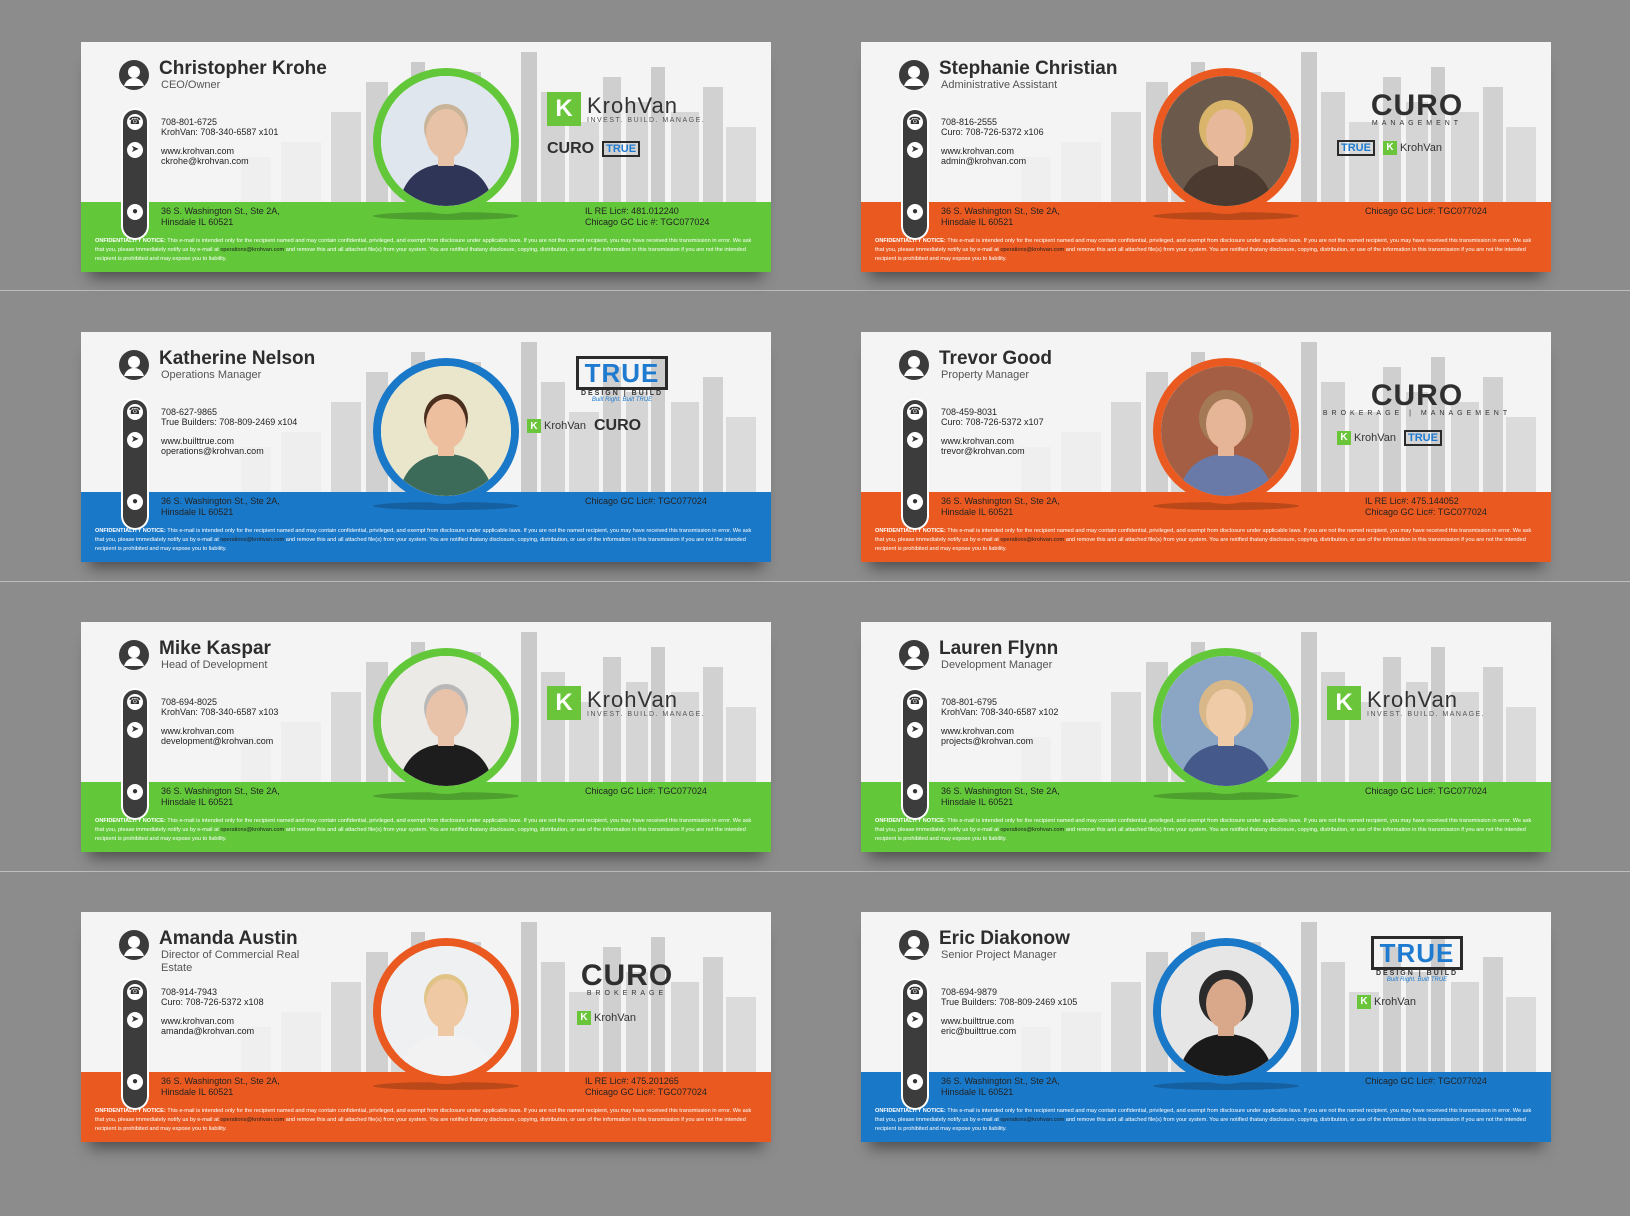  I want to click on phone-mobile: 708-801-6795, so click(969, 702).